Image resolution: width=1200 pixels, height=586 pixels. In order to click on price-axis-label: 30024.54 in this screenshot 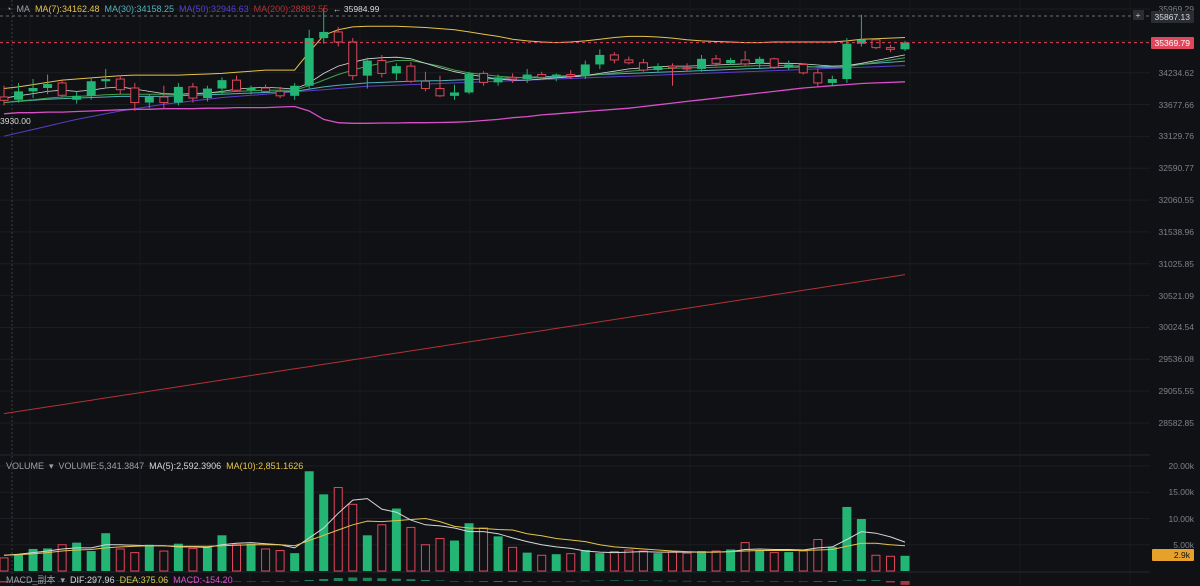, I will do `click(1176, 327)`.